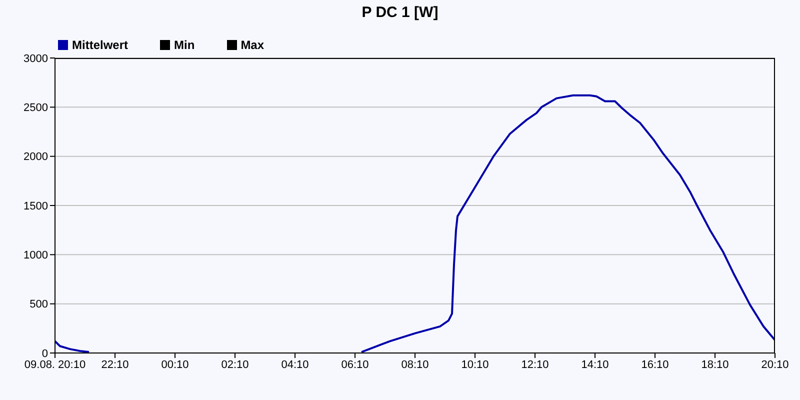 The width and height of the screenshot is (800, 400). I want to click on x-tick-label: 18:10, so click(715, 364).